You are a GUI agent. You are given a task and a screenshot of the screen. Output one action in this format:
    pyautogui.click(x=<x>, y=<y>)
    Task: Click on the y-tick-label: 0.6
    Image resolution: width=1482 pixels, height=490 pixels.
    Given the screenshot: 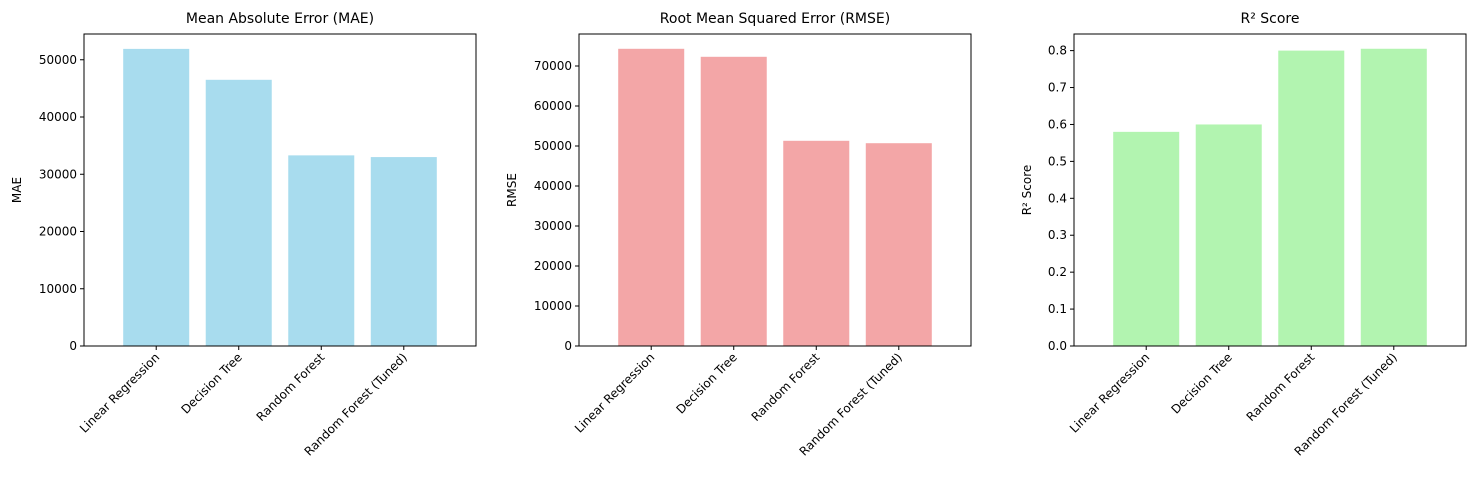 What is the action you would take?
    pyautogui.click(x=1057, y=124)
    